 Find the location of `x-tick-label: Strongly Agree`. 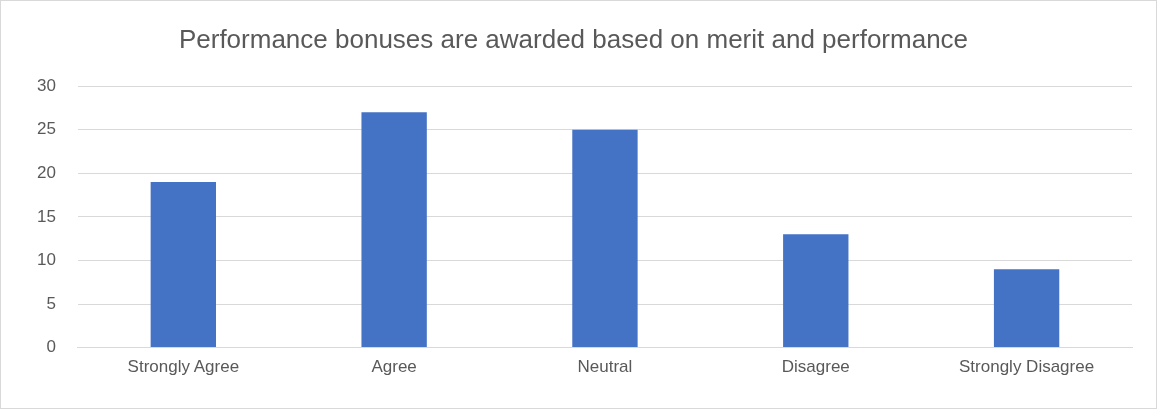

x-tick-label: Strongly Agree is located at coordinates (183, 367).